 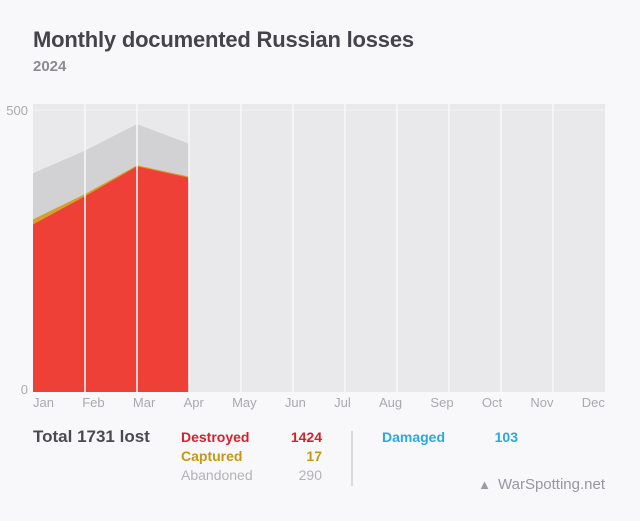 I want to click on legend-label-destroyed: Destroyed, so click(x=215, y=437).